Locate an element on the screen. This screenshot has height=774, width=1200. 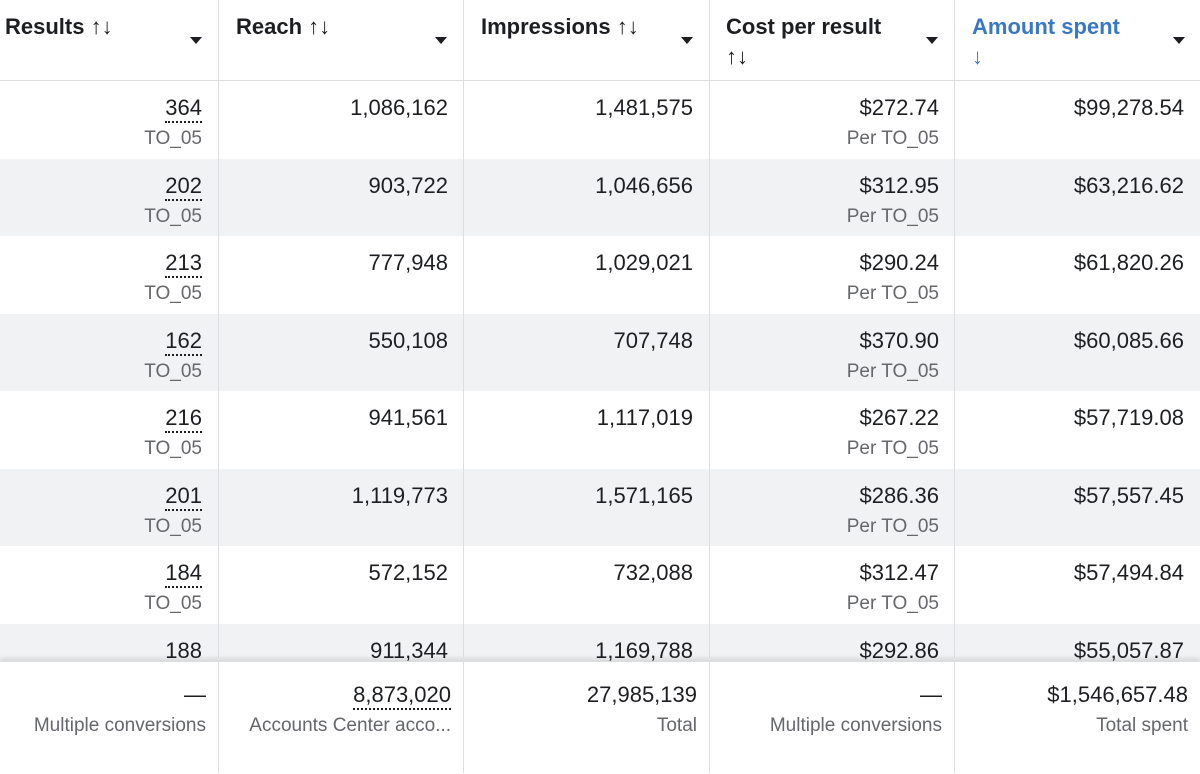
cell-cost-per-result: $312.47 Per TO_05 is located at coordinates (824, 584).